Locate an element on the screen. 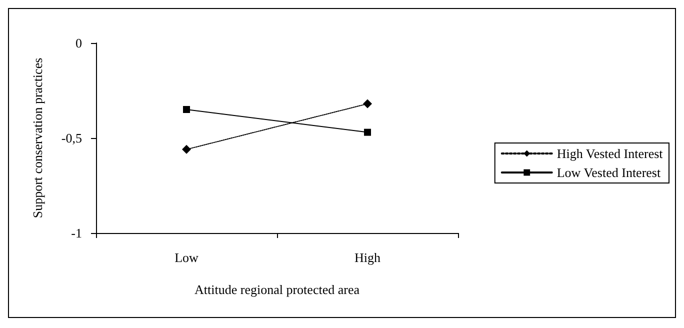 This screenshot has width=684, height=328. y-tick-label: -0,5 is located at coordinates (71, 138).